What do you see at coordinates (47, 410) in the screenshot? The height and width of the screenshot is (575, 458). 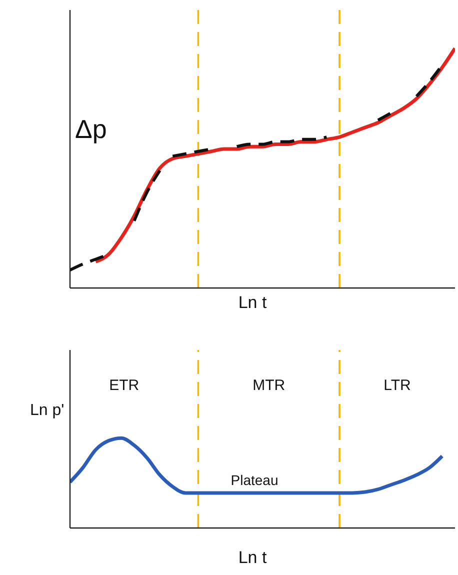 I see `y-axis-title: Ln p'` at bounding box center [47, 410].